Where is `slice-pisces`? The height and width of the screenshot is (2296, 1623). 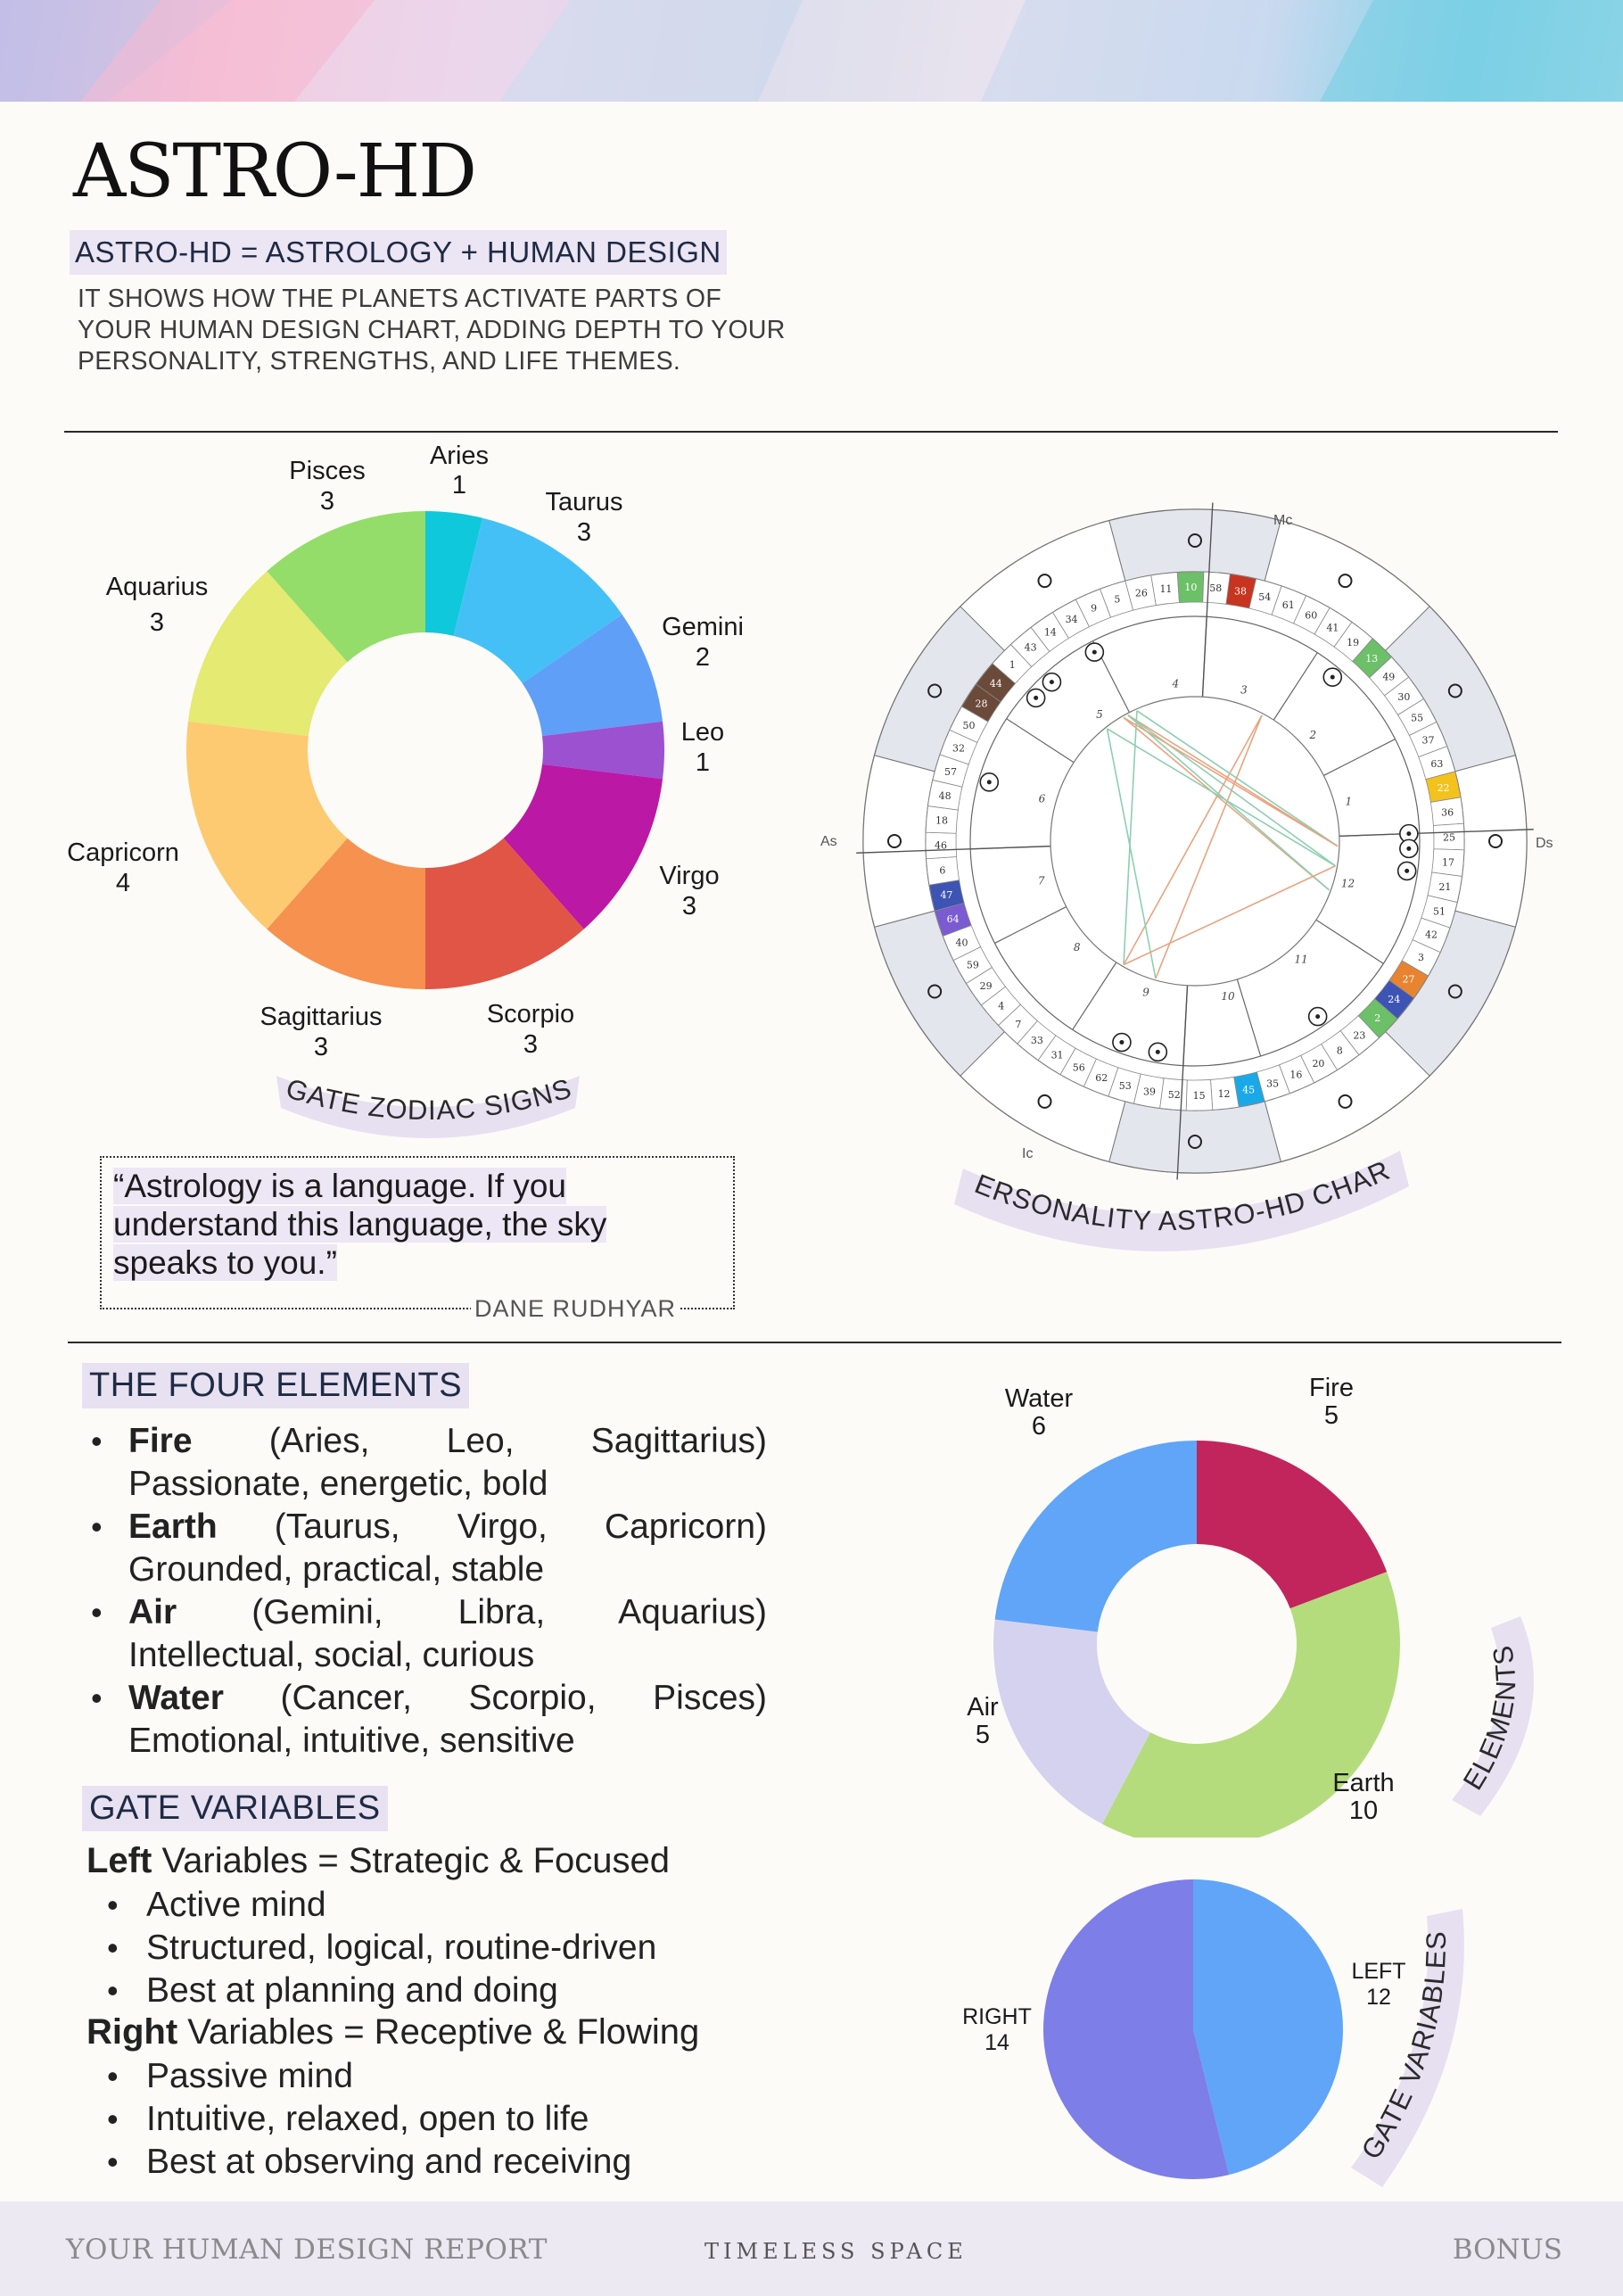 slice-pisces is located at coordinates (346, 587).